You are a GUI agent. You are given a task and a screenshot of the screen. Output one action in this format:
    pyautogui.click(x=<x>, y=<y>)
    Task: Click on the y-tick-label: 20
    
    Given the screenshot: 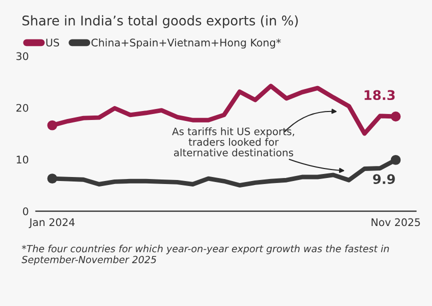 What is the action you would take?
    pyautogui.click(x=22, y=108)
    